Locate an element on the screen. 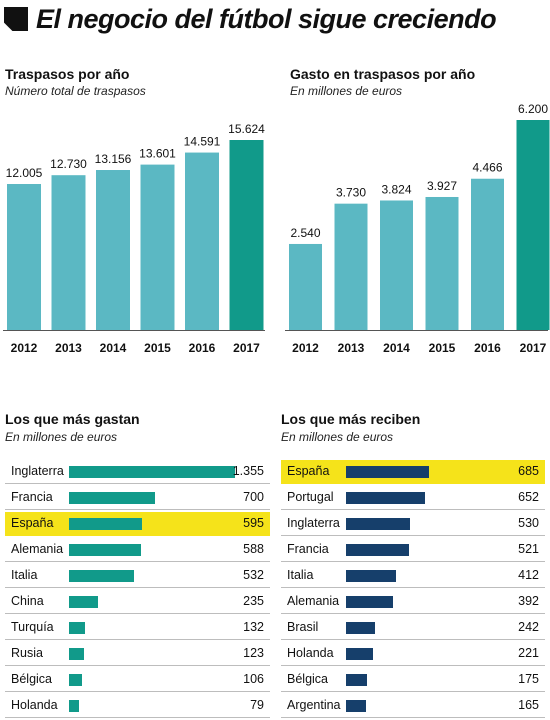 This screenshot has width=550, height=720. chart4-title: Los que más reciben is located at coordinates (351, 419).